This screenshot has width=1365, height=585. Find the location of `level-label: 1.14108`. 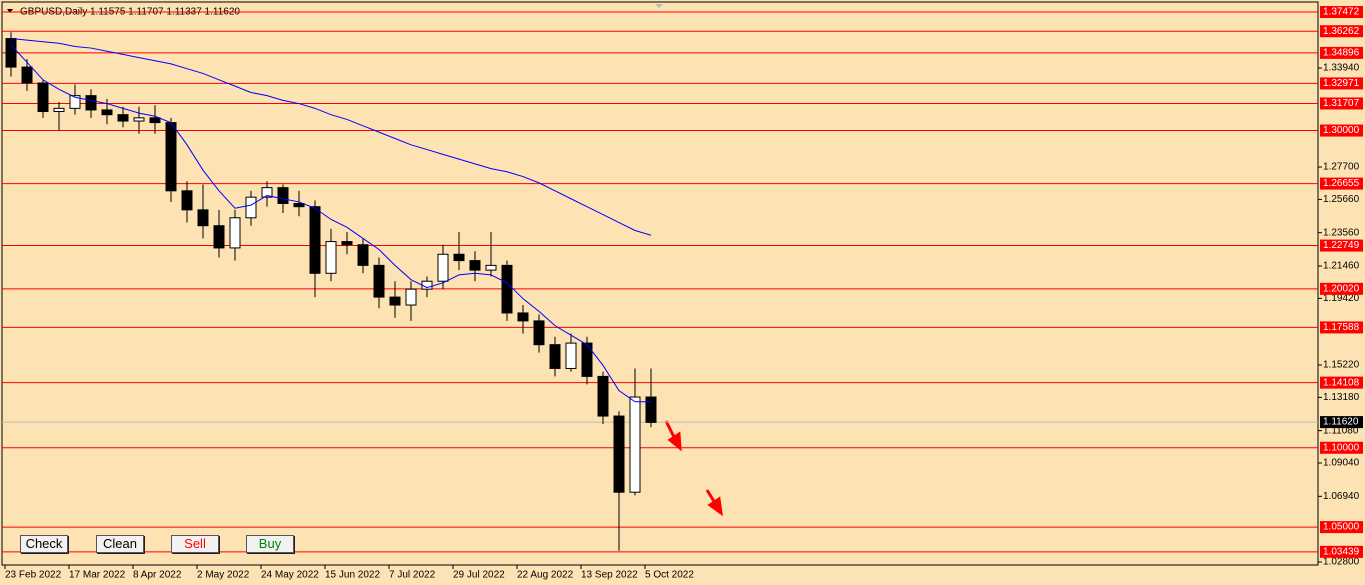

level-label: 1.14108 is located at coordinates (1341, 382).